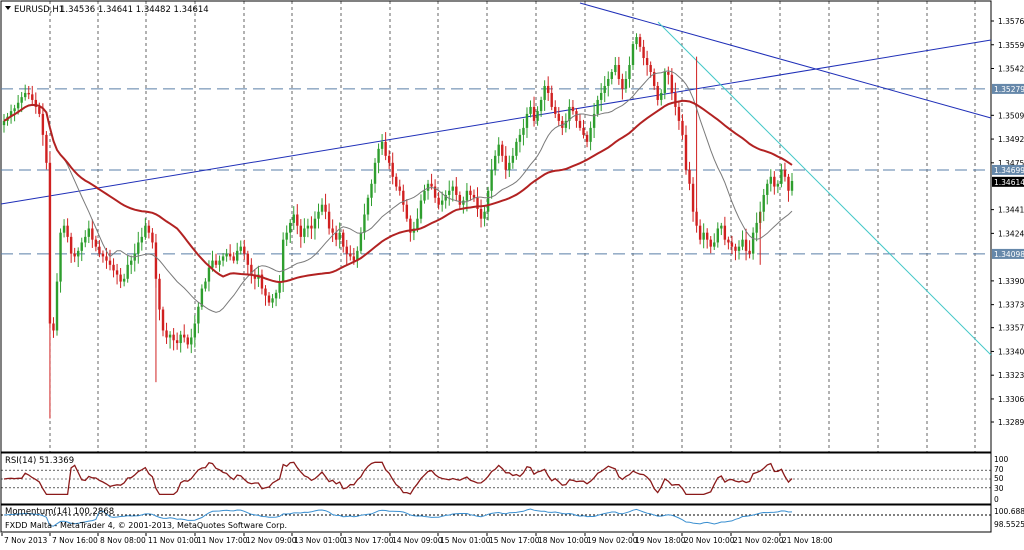 Image resolution: width=1024 pixels, height=550 pixels. What do you see at coordinates (1009, 254) in the screenshot?
I see `level-tag-label-3: 1.34098` at bounding box center [1009, 254].